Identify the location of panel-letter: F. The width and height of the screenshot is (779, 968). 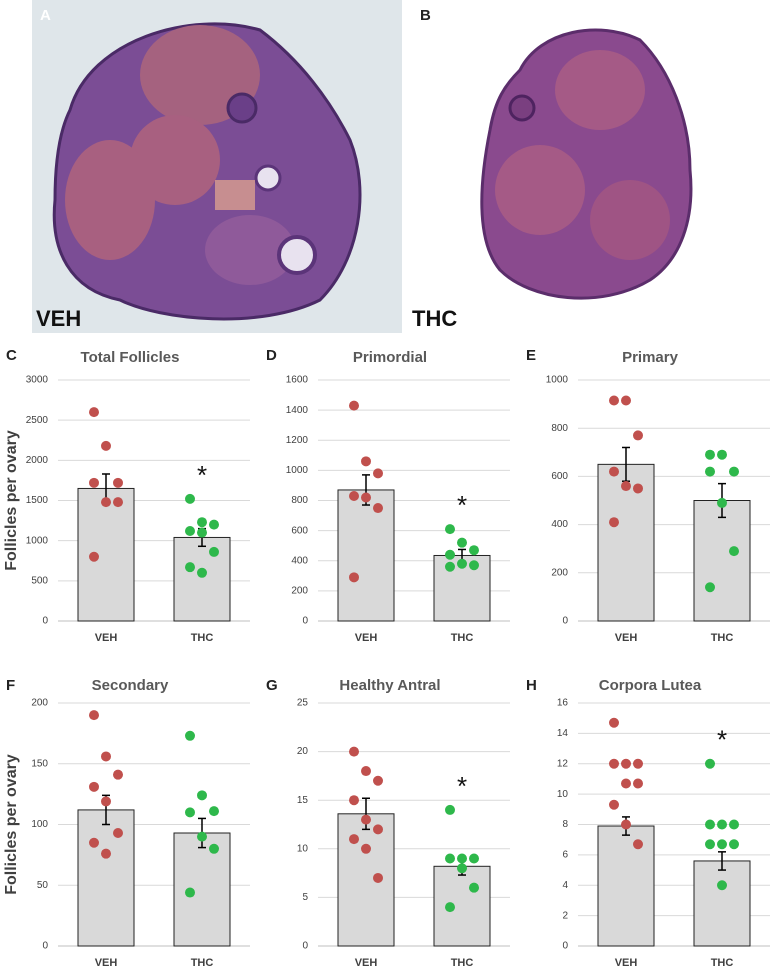
(10, 685).